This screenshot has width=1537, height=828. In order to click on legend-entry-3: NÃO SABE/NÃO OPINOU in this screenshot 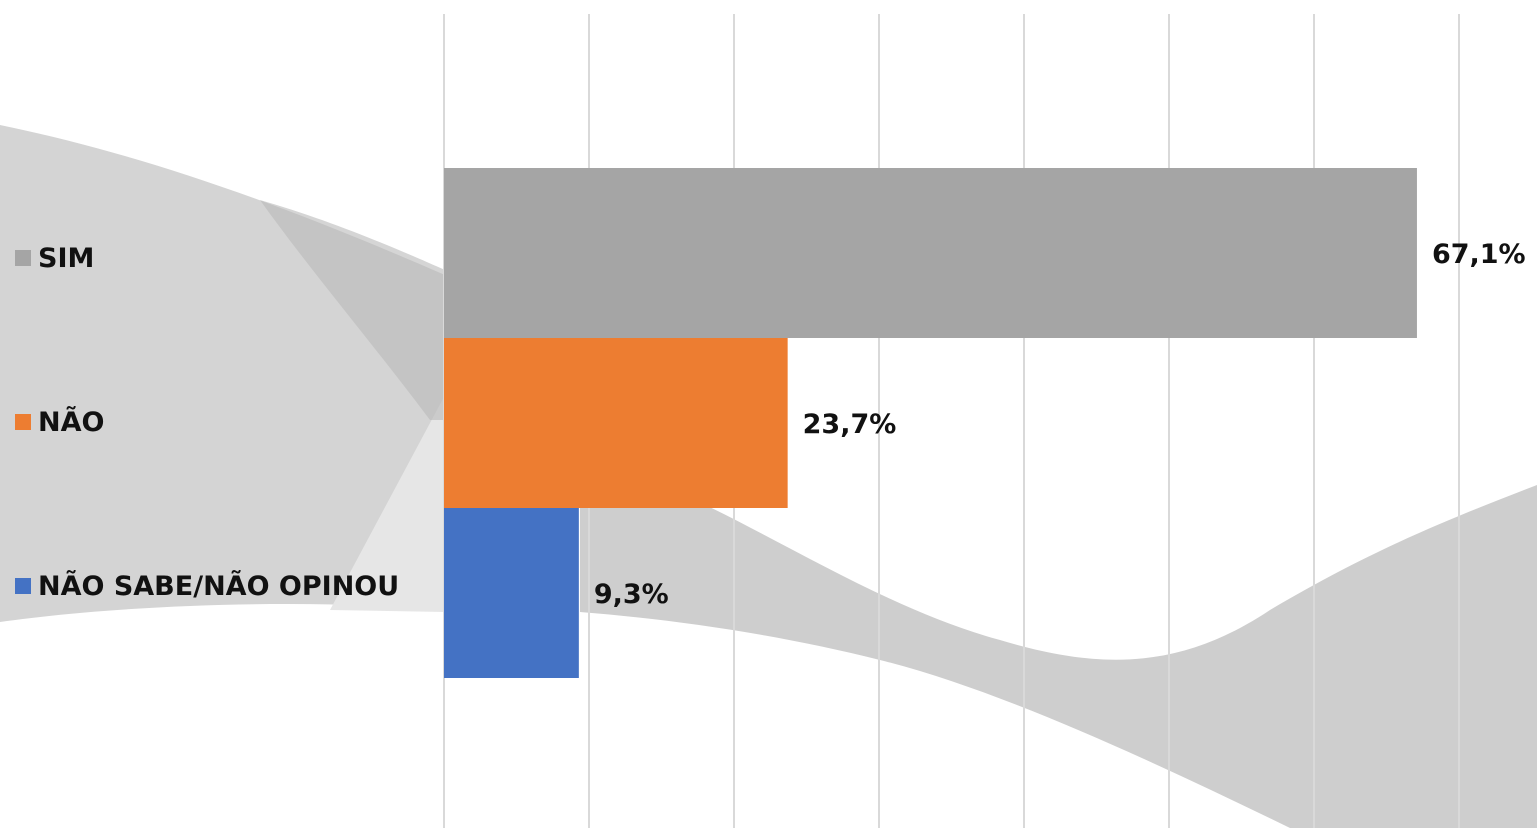, I will do `click(207, 586)`.